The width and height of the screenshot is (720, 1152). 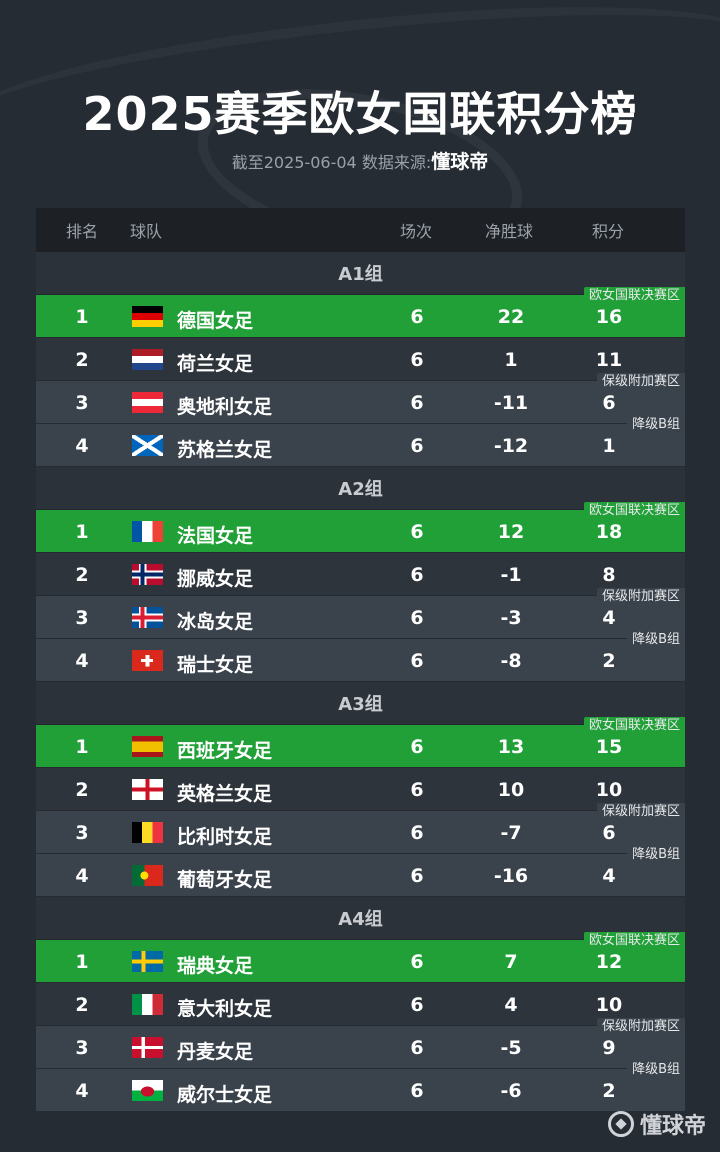 I want to click on subtitle: 截至2025-06-04 数据来源:懂球帝, so click(x=360, y=160).